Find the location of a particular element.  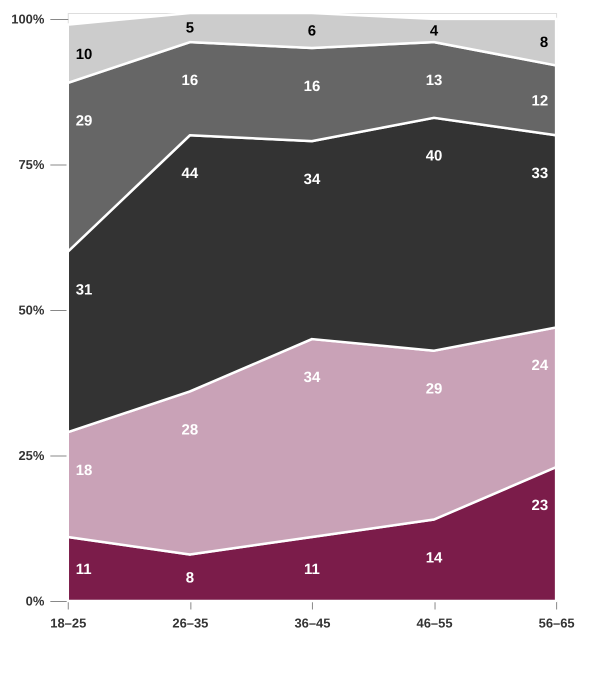

y-tick-label: 75% is located at coordinates (31, 164).